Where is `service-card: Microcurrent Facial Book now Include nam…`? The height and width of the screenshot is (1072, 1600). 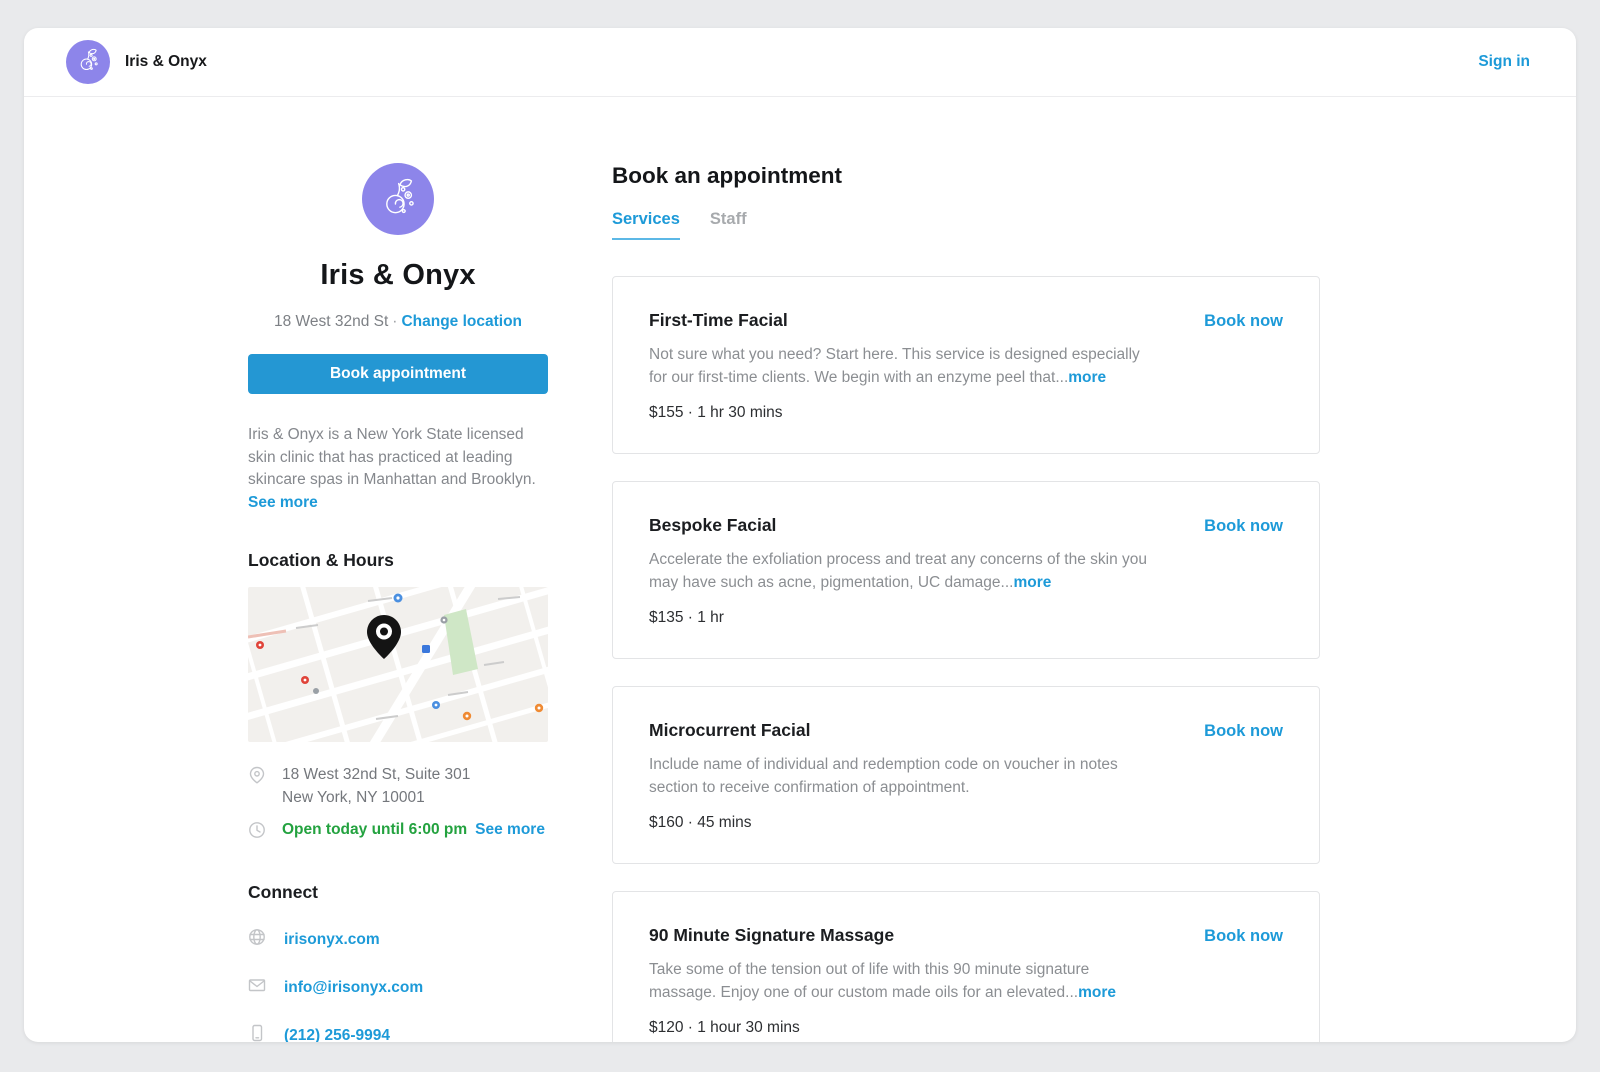 service-card: Microcurrent Facial Book now Include nam… is located at coordinates (966, 775).